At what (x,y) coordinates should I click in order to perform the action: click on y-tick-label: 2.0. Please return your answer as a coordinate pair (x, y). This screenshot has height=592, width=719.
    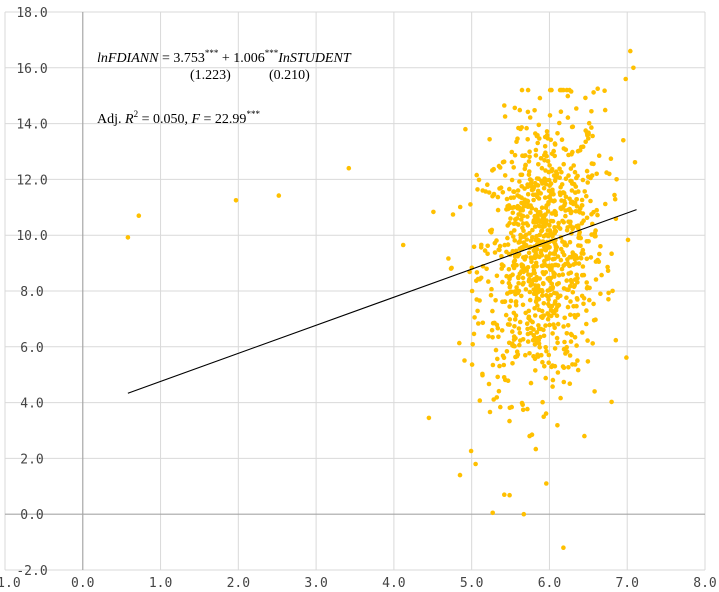
    Looking at the image, I should click on (31, 459).